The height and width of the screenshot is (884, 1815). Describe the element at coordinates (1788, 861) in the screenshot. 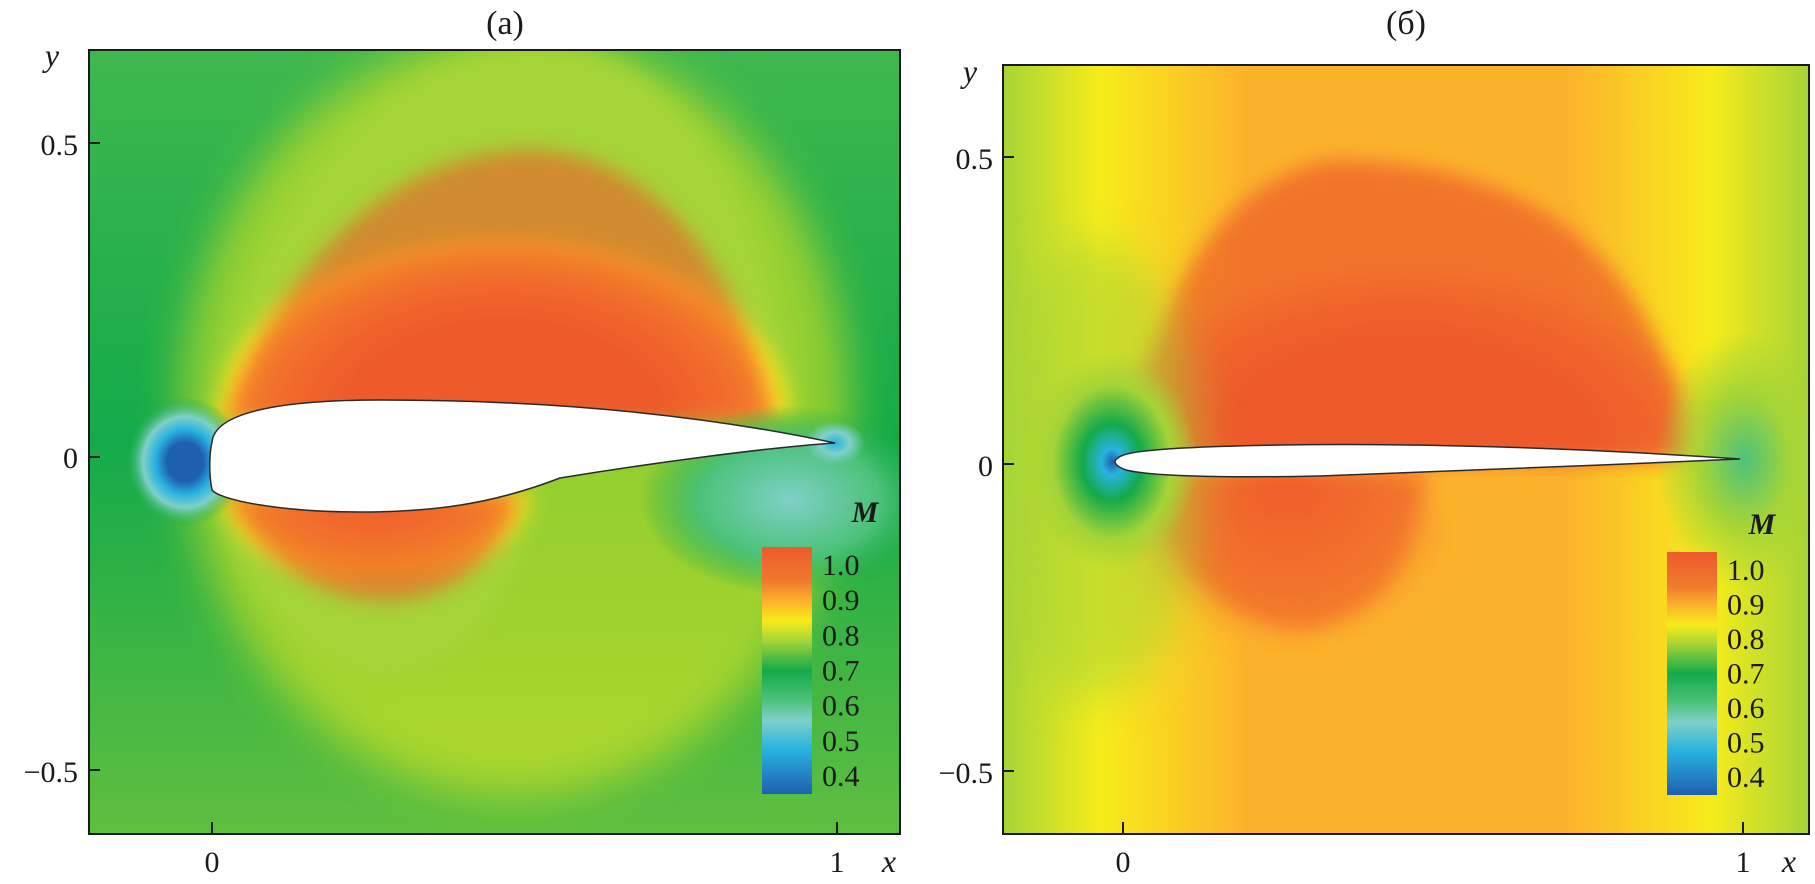

I see `panel-b-xlabel: x` at that location.